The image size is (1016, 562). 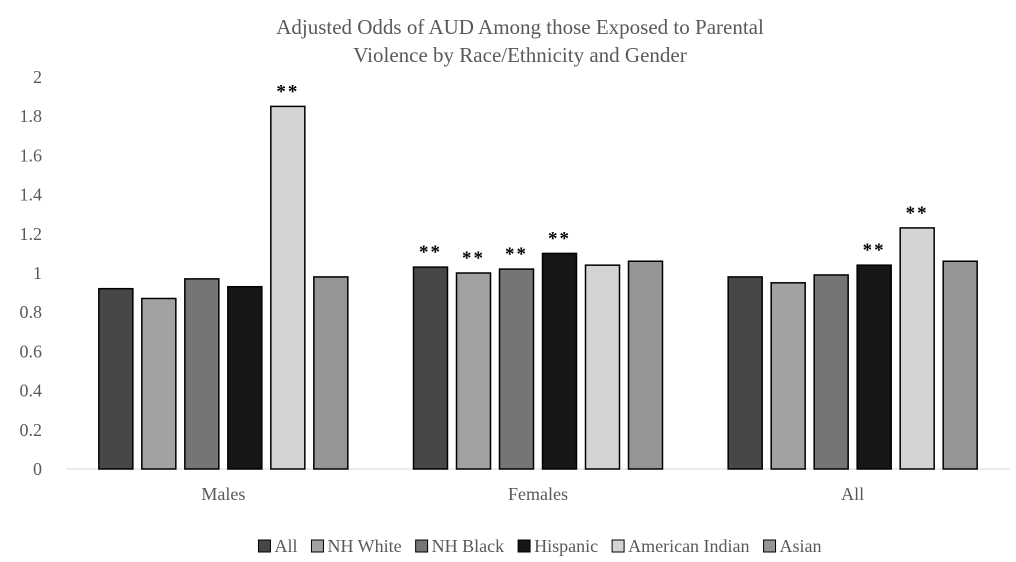 What do you see at coordinates (285, 546) in the screenshot?
I see `legend-label: All` at bounding box center [285, 546].